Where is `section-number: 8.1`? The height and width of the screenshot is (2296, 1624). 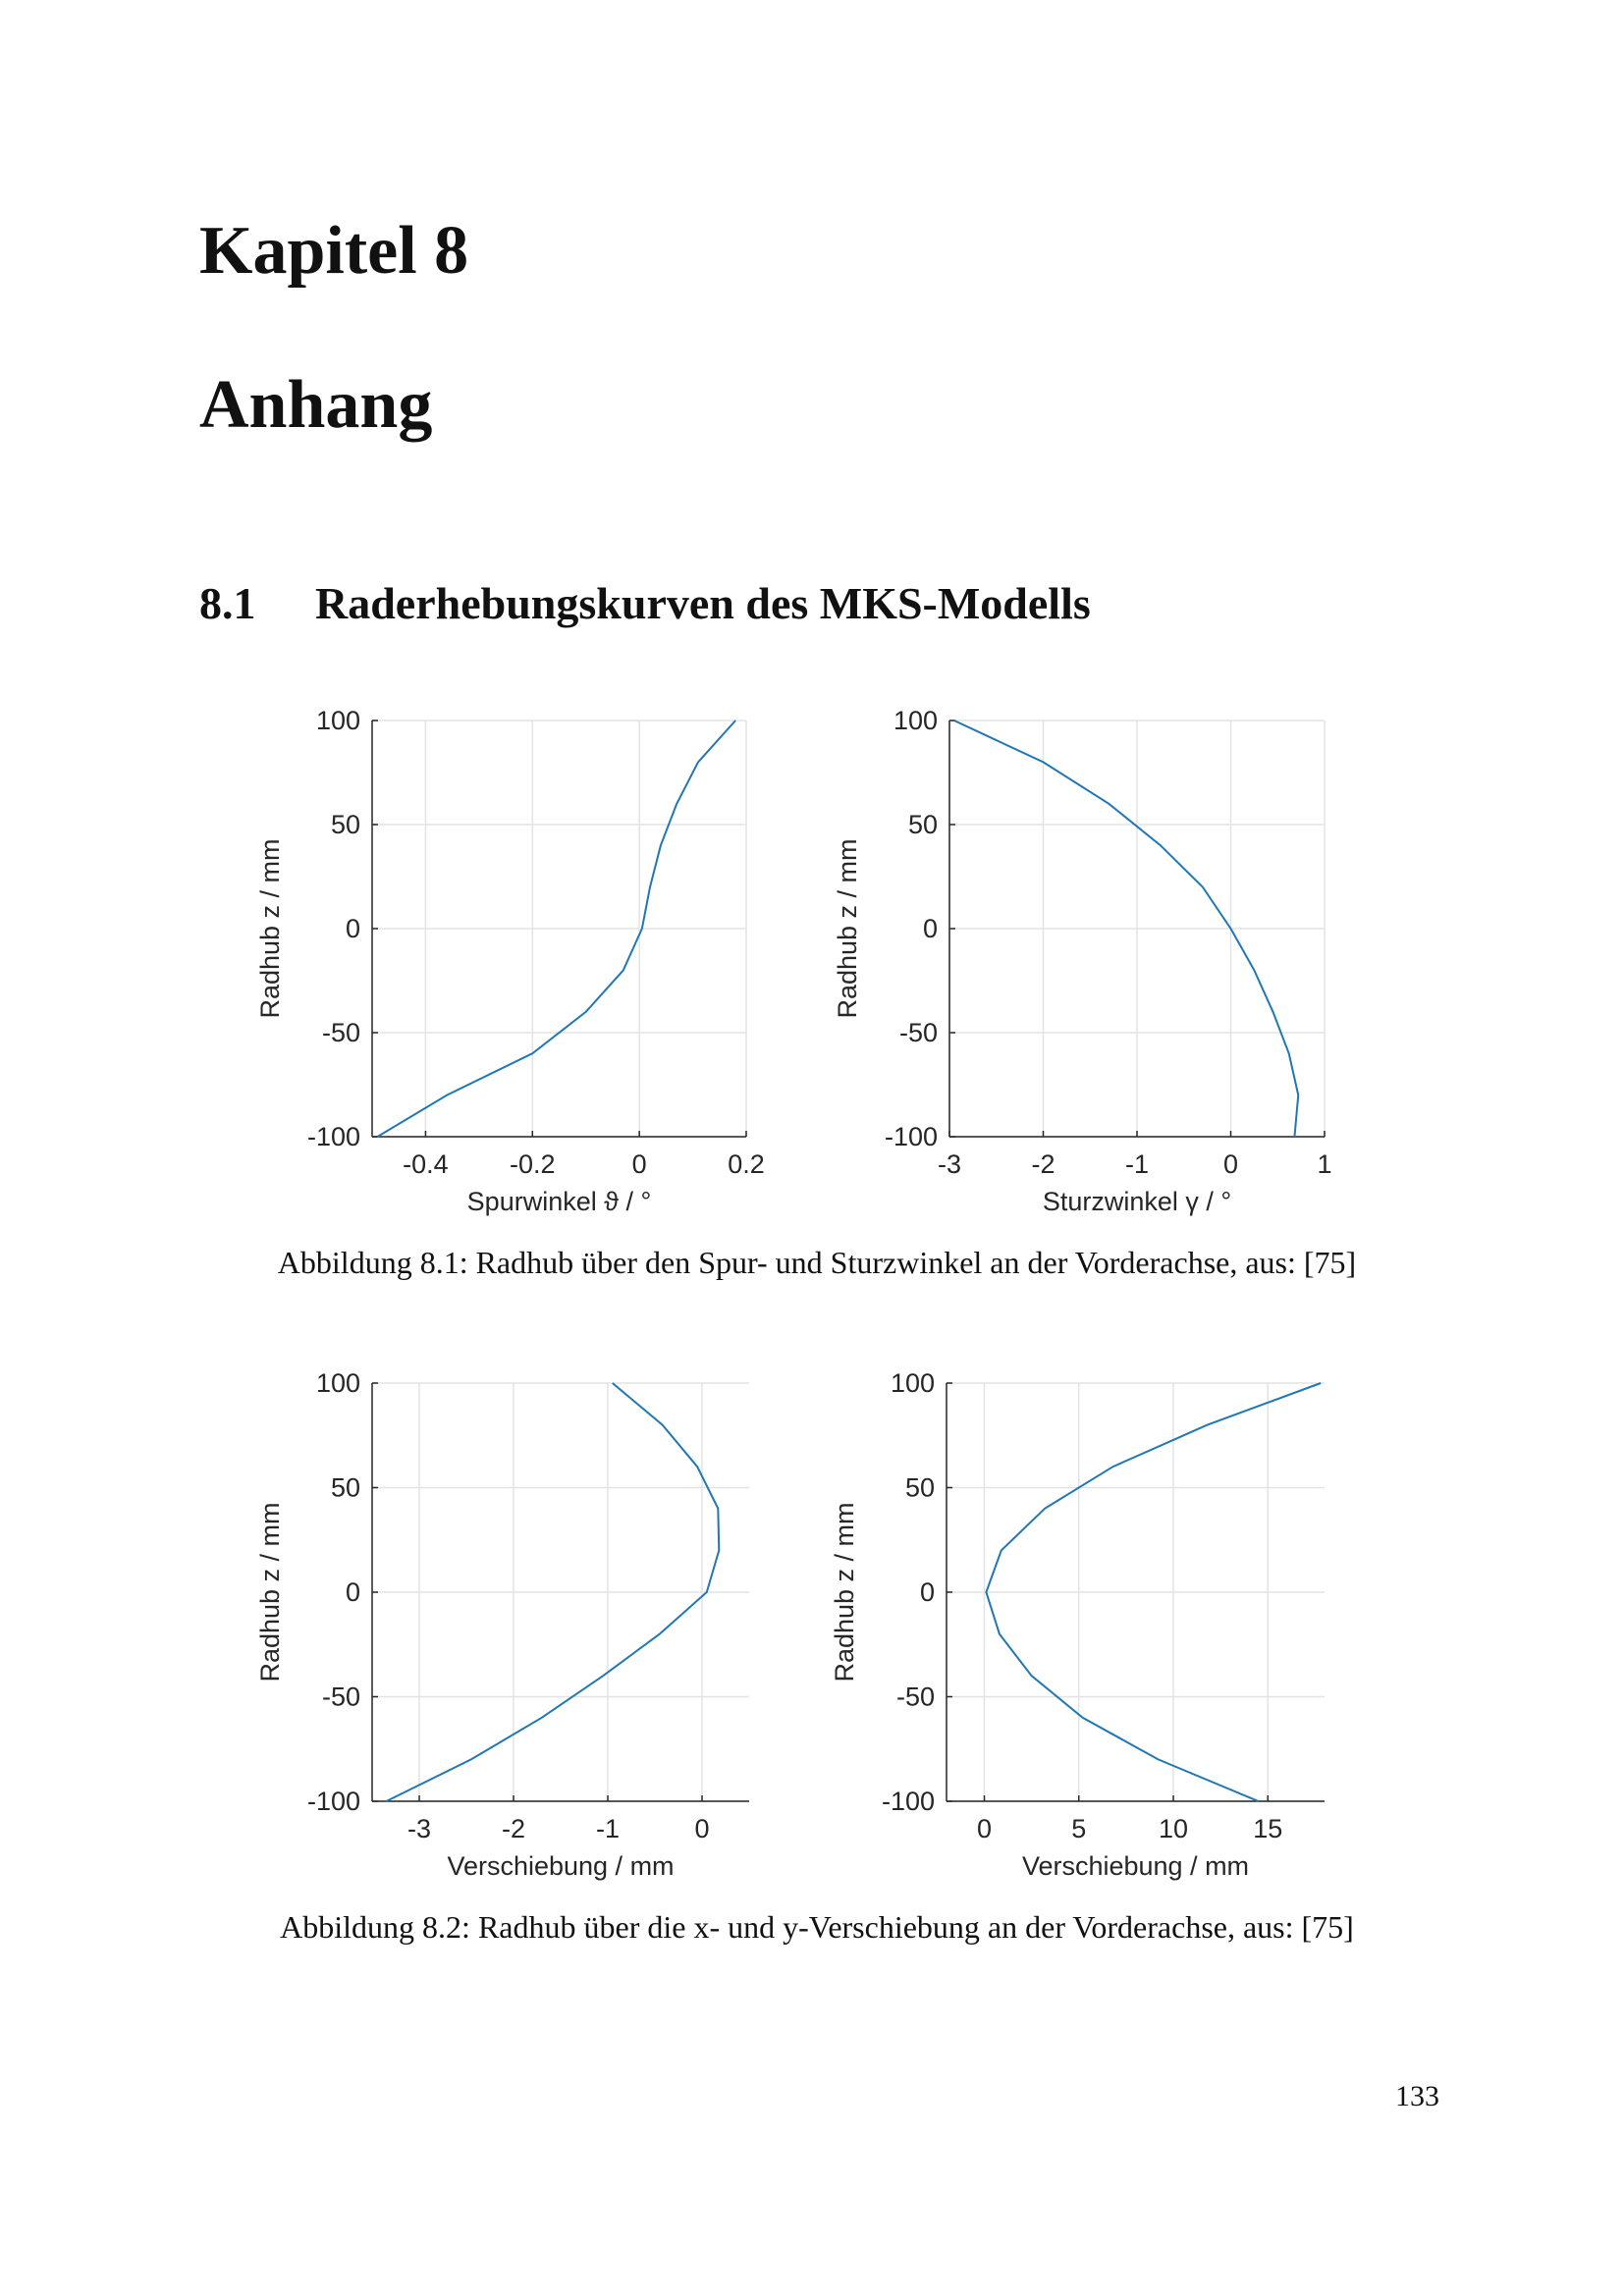 section-number: 8.1 is located at coordinates (227, 603).